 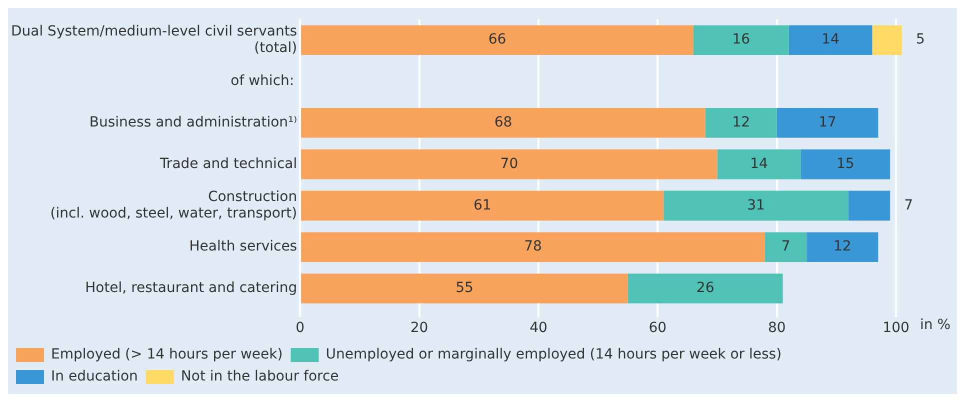 I want to click on data-label: 26, so click(x=705, y=288).